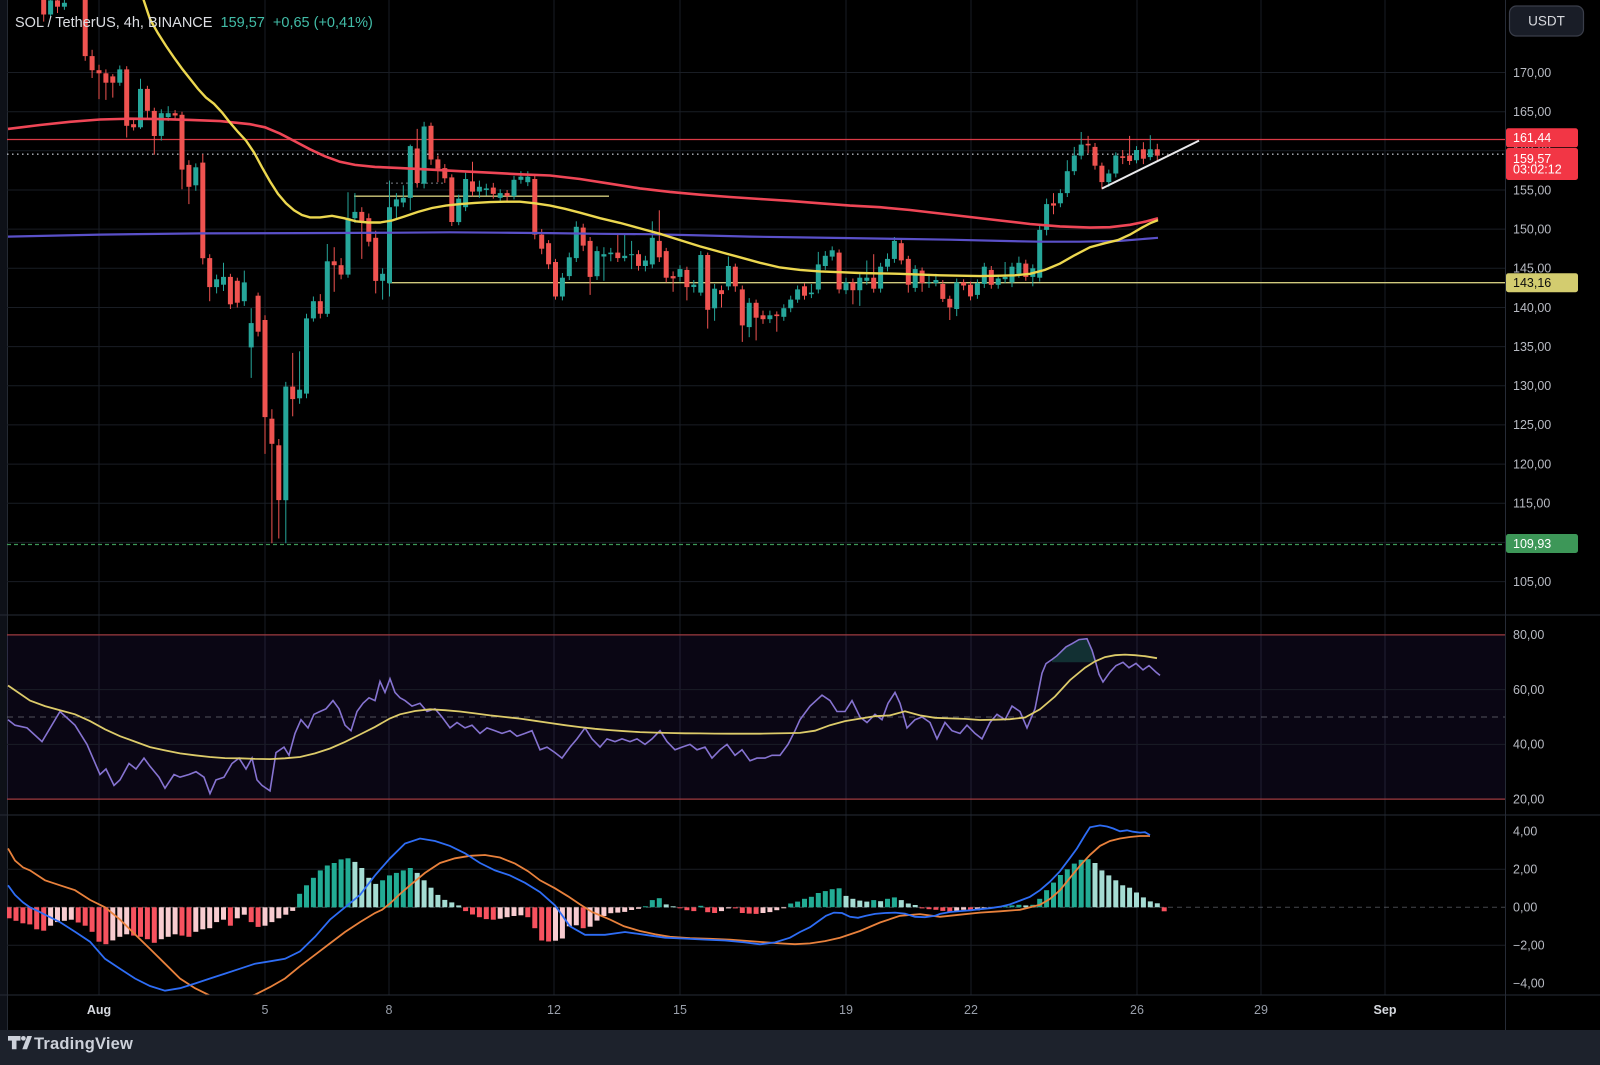 The image size is (1600, 1065). What do you see at coordinates (1532, 112) in the screenshot?
I see `svg-text: 165,00` at bounding box center [1532, 112].